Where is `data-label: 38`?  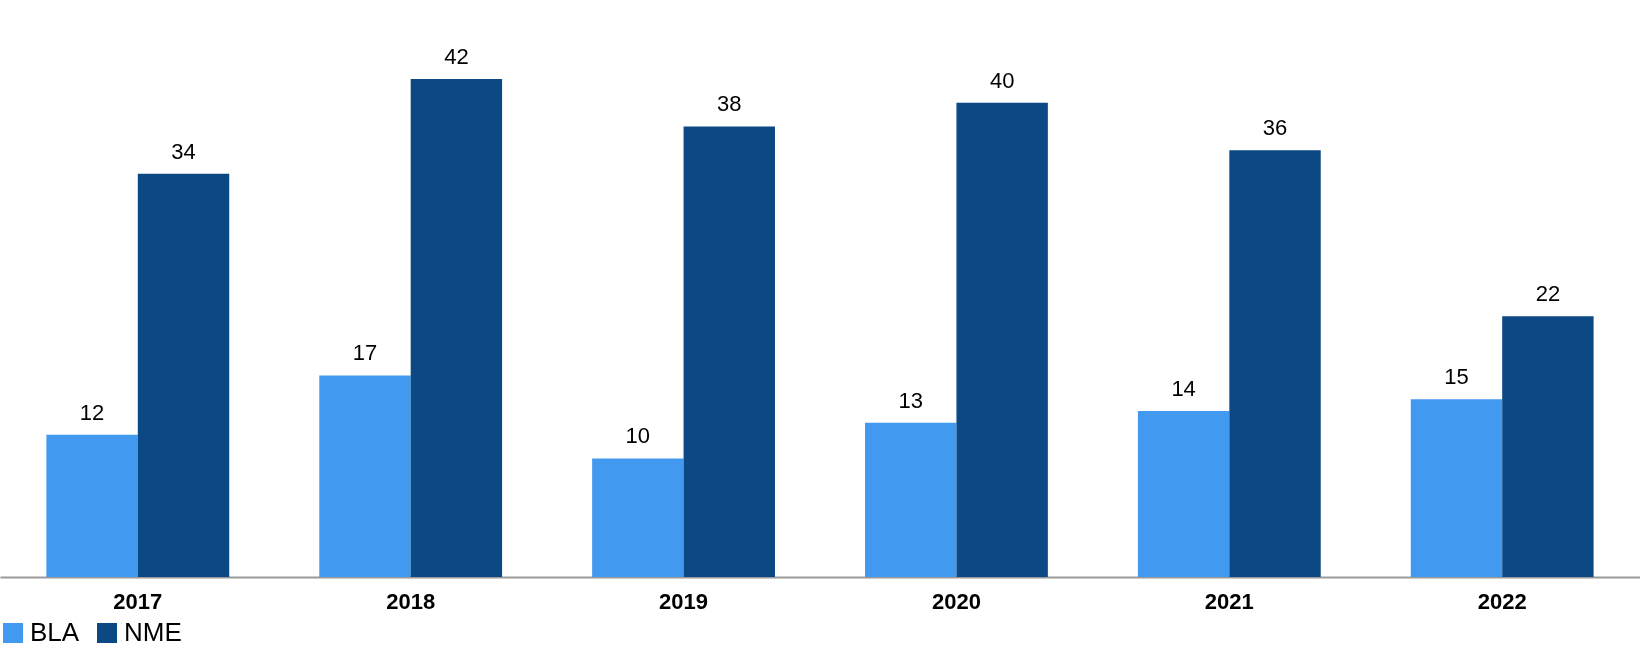 data-label: 38 is located at coordinates (729, 104).